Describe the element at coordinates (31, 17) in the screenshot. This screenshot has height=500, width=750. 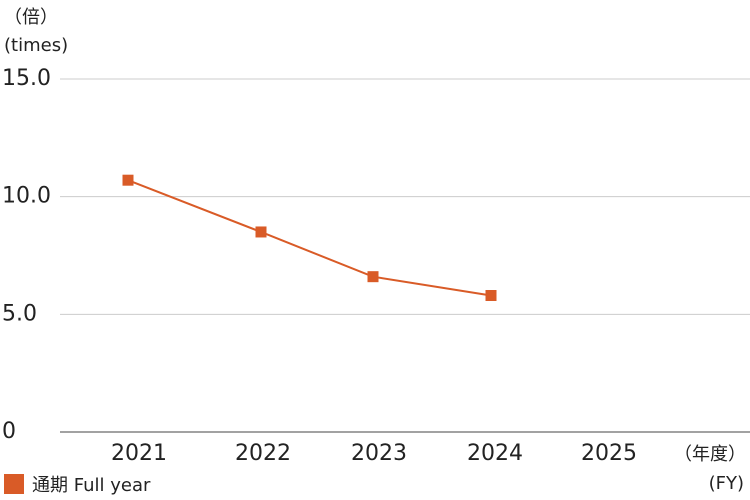
I see `y-unit-label: （倍）` at that location.